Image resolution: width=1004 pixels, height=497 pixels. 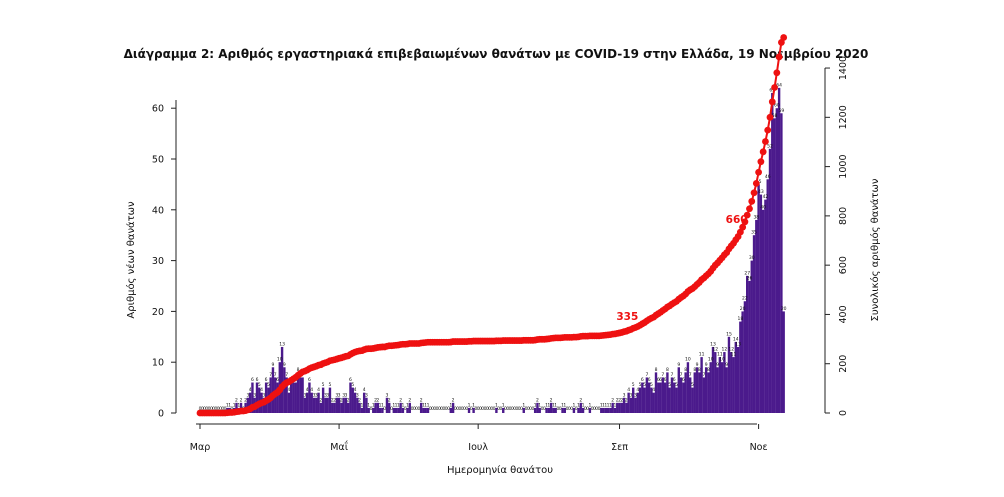 What do you see at coordinates (843, 68) in the screenshot?
I see `y-right-tick-label: 1400` at bounding box center [843, 68].